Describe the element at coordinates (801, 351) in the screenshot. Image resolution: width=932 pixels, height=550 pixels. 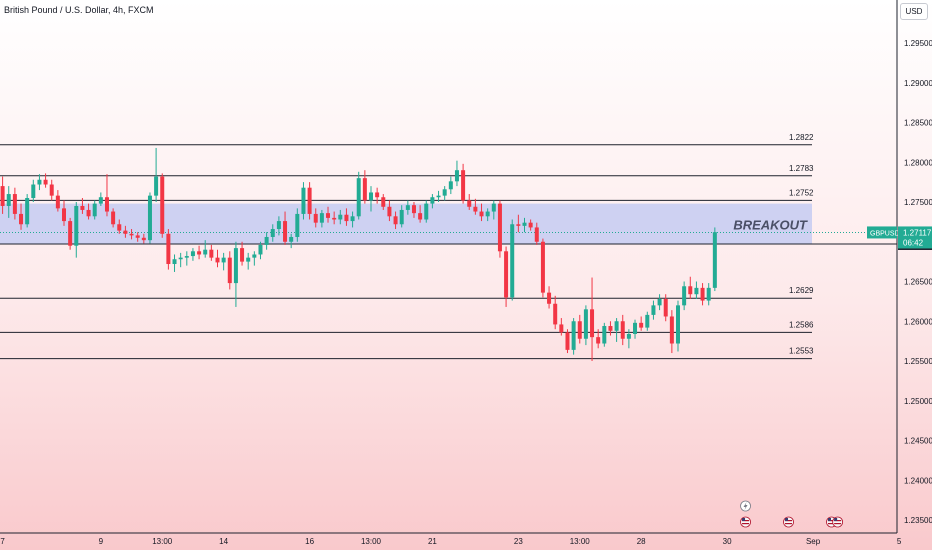
I see `level-label: 1.2553` at that location.